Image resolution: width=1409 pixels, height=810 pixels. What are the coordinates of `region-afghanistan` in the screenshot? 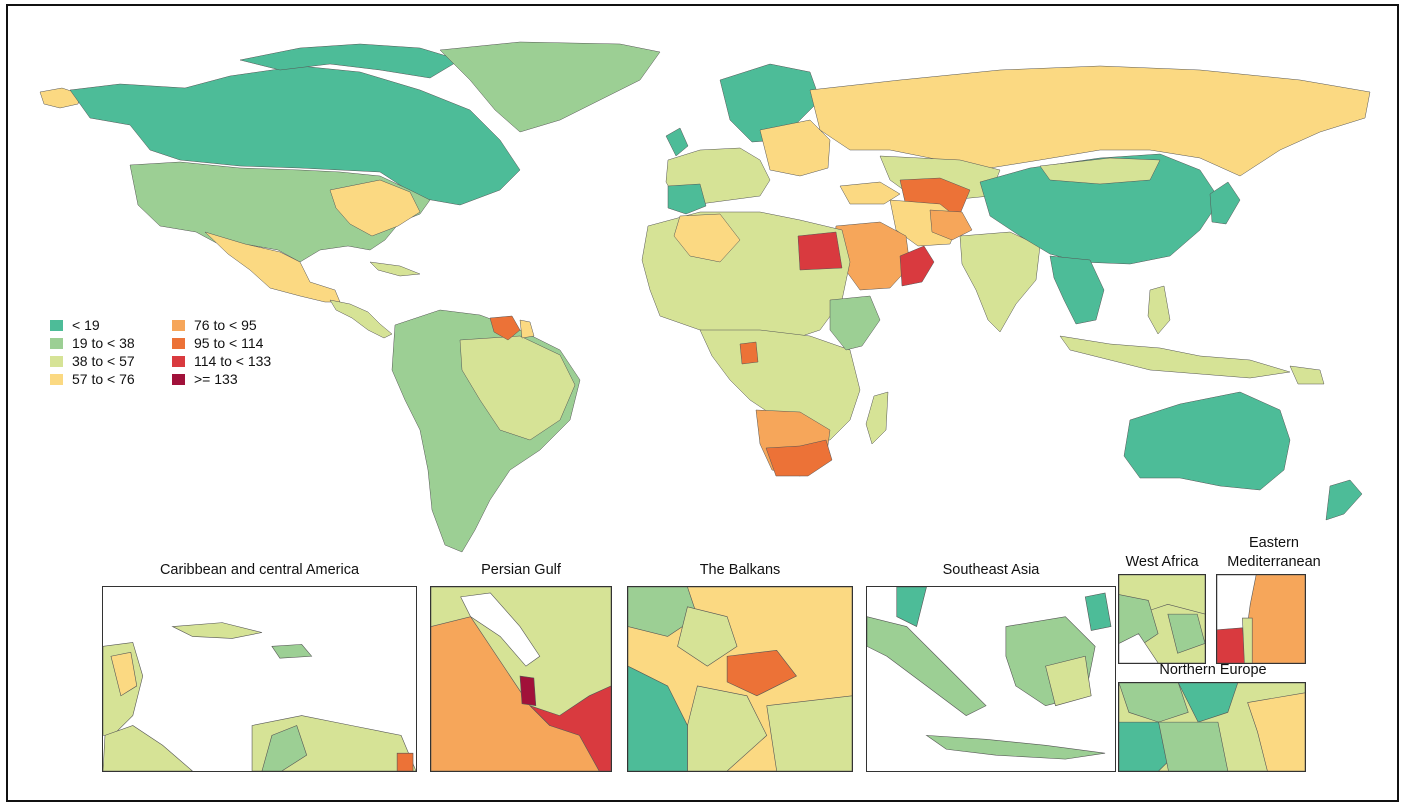 It's located at (951, 225).